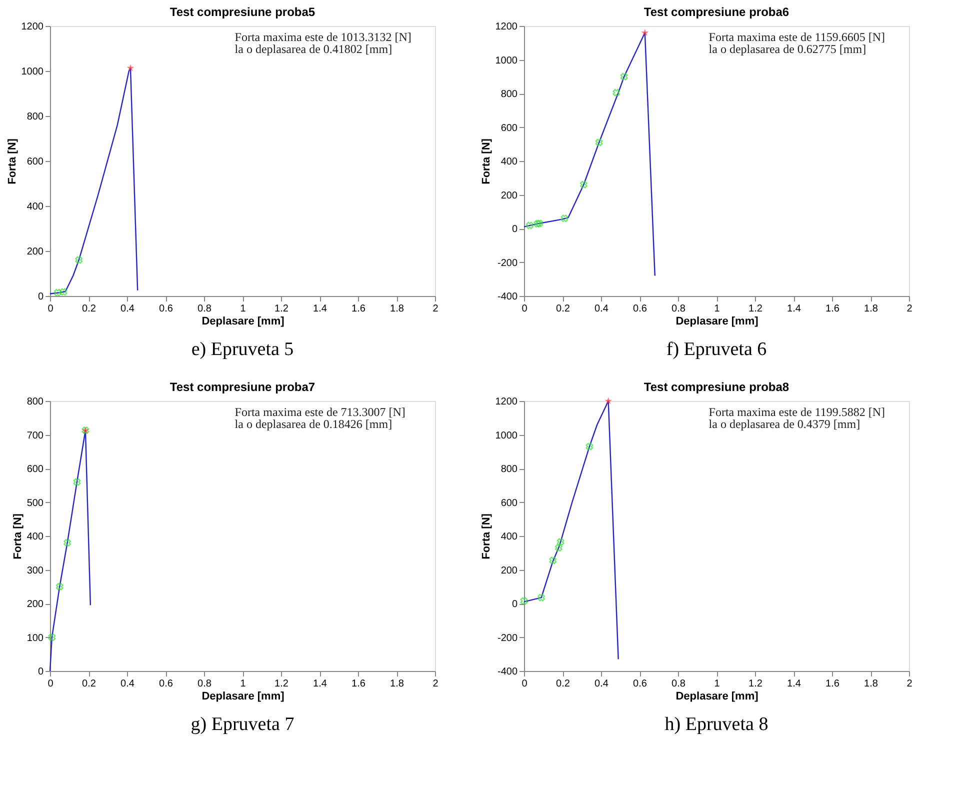 Image resolution: width=971 pixels, height=805 pixels. Describe the element at coordinates (796, 412) in the screenshot. I see `annotation: Forta maxima este de 1199.5882 [N]` at that location.